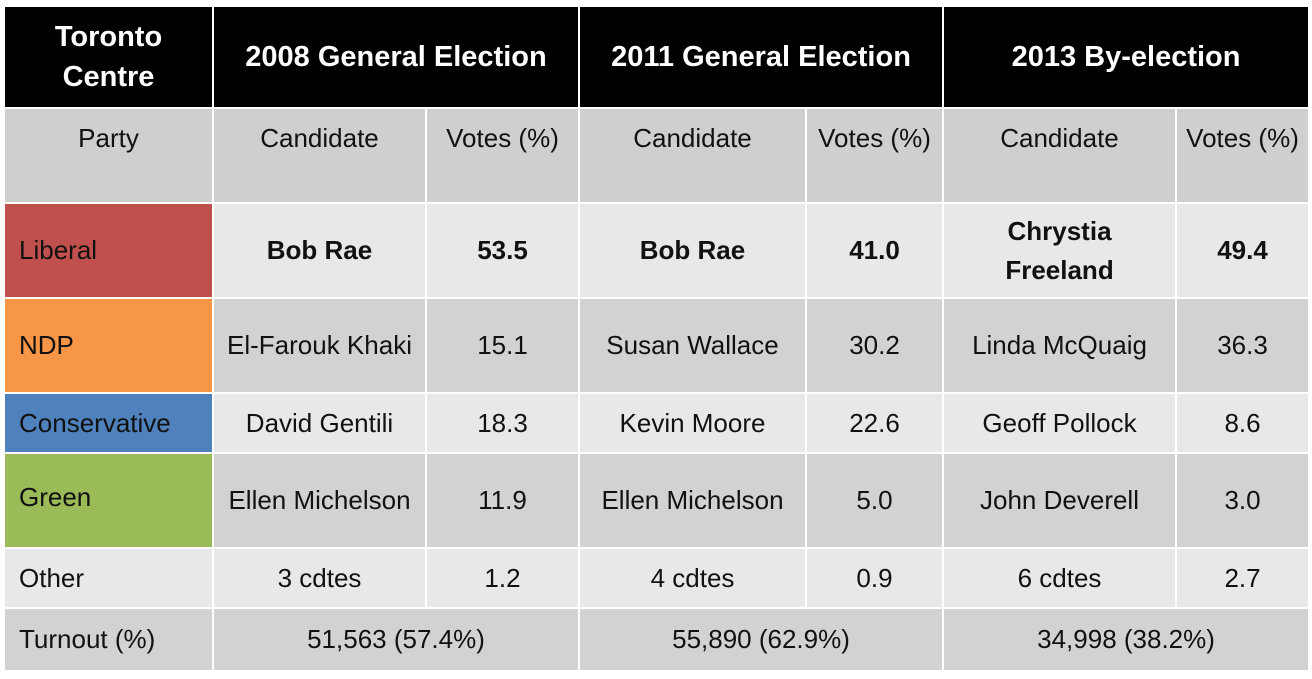  What do you see at coordinates (502, 423) in the screenshot?
I see `votes-2008-conservative: 18.3` at bounding box center [502, 423].